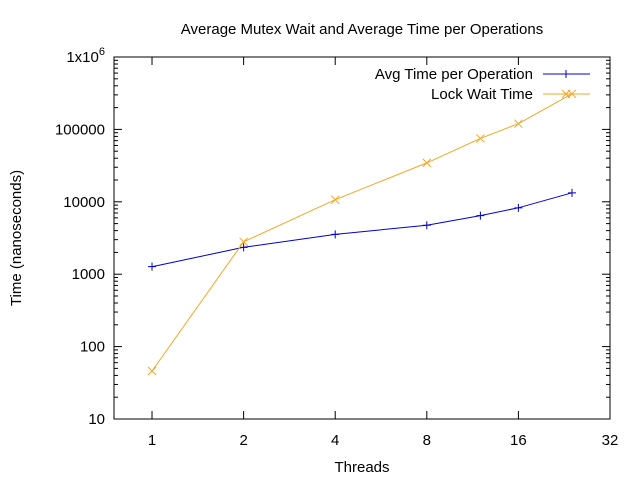  Describe the element at coordinates (427, 440) in the screenshot. I see `x-tick-label: 8` at that location.